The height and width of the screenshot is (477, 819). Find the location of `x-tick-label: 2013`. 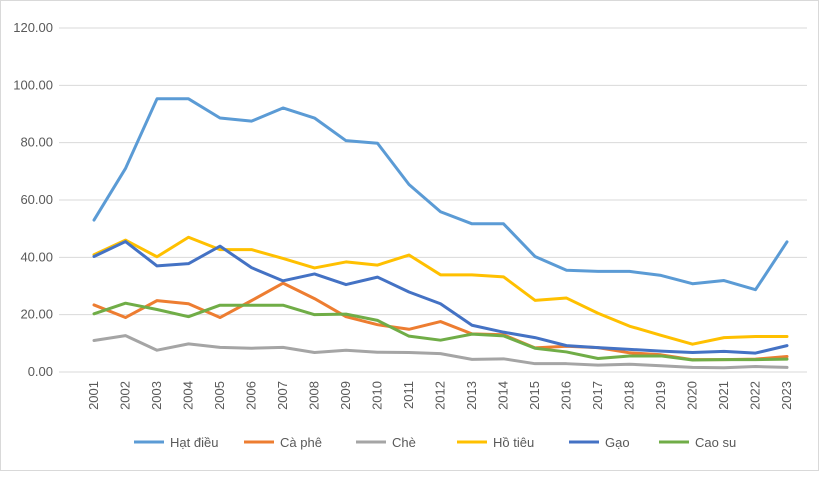

x-tick-label: 2013 is located at coordinates (471, 395).